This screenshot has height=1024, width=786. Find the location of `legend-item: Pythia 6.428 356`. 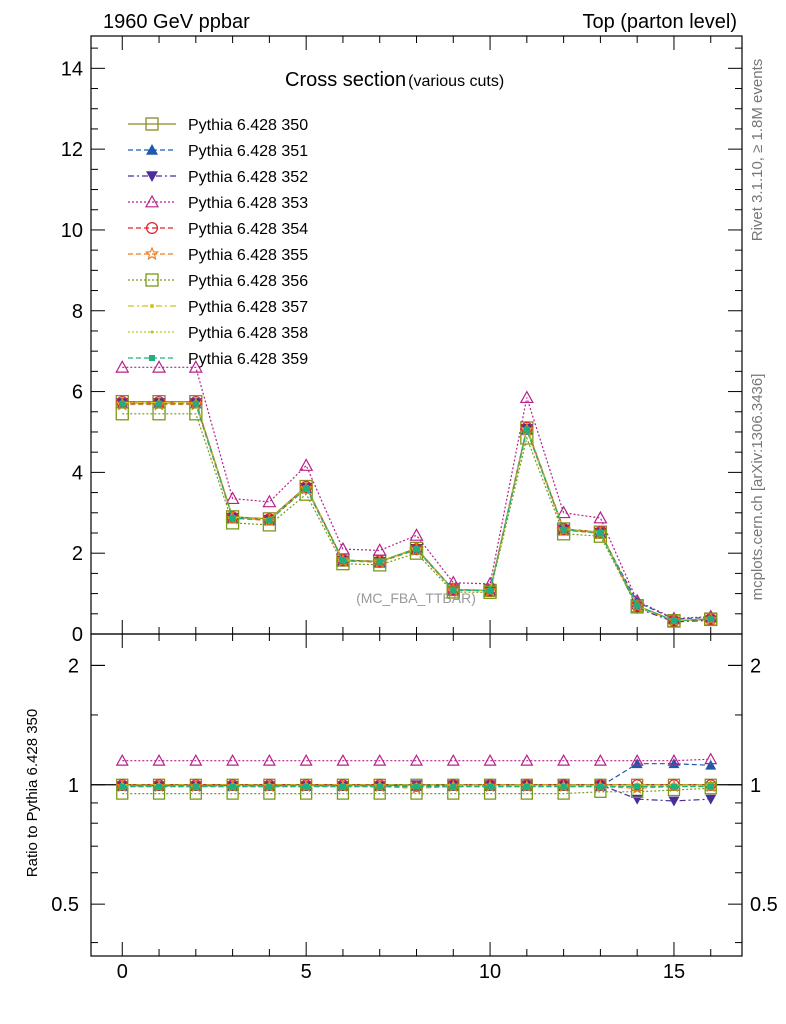

legend-item: Pythia 6.428 356 is located at coordinates (218, 281).